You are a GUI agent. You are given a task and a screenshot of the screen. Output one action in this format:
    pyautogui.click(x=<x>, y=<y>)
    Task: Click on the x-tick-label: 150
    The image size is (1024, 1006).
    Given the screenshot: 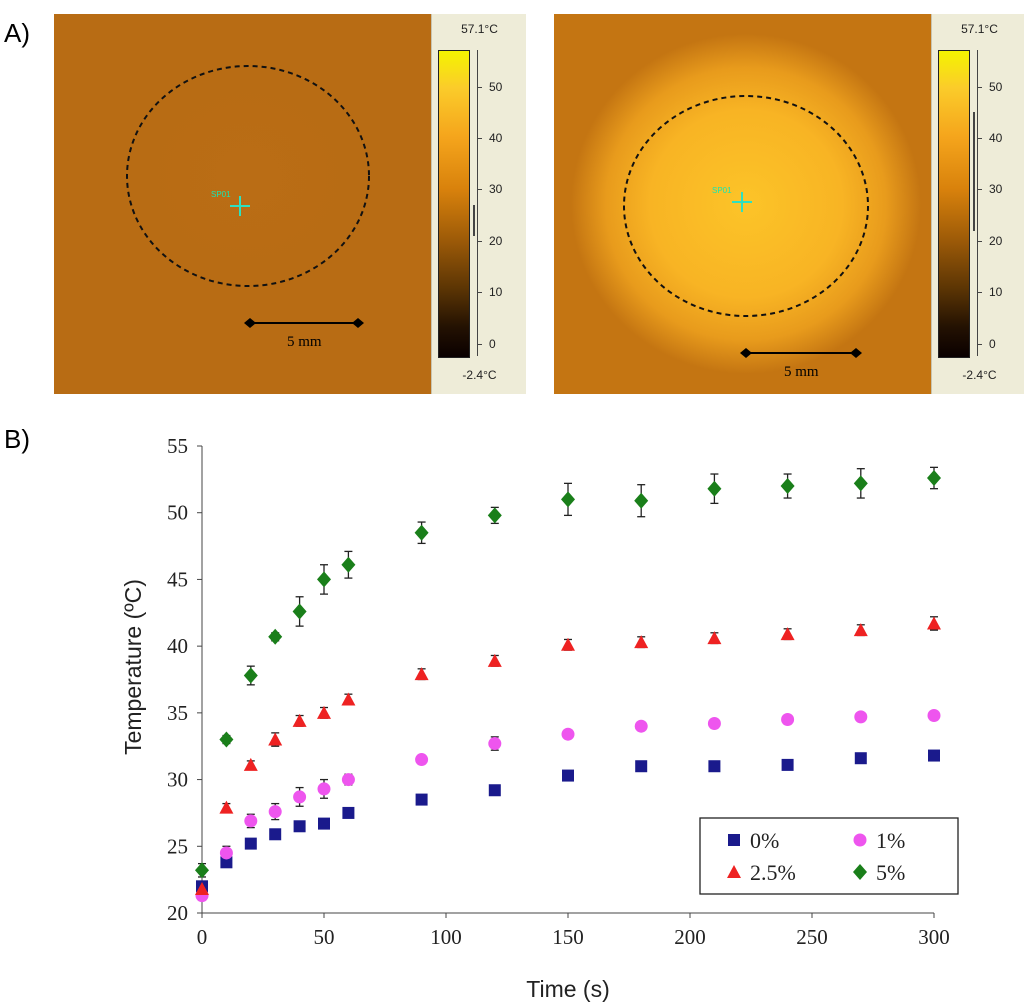 What is the action you would take?
    pyautogui.click(x=568, y=937)
    